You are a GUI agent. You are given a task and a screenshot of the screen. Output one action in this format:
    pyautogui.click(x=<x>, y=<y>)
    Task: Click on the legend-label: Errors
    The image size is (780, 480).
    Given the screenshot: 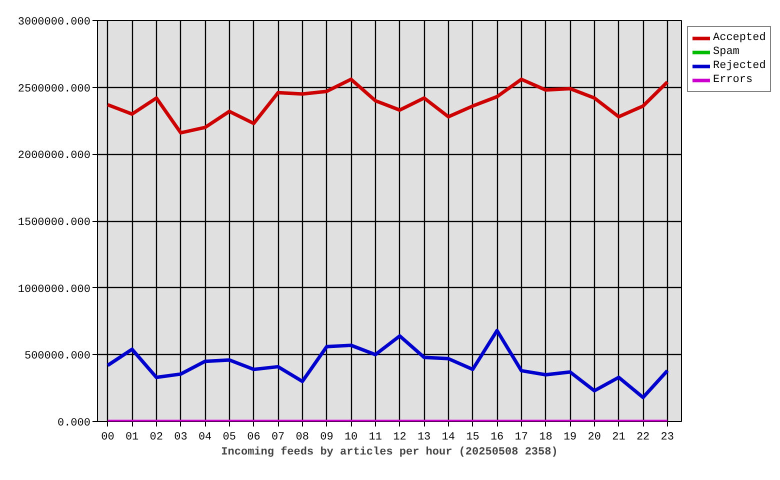 What is the action you would take?
    pyautogui.click(x=733, y=80)
    